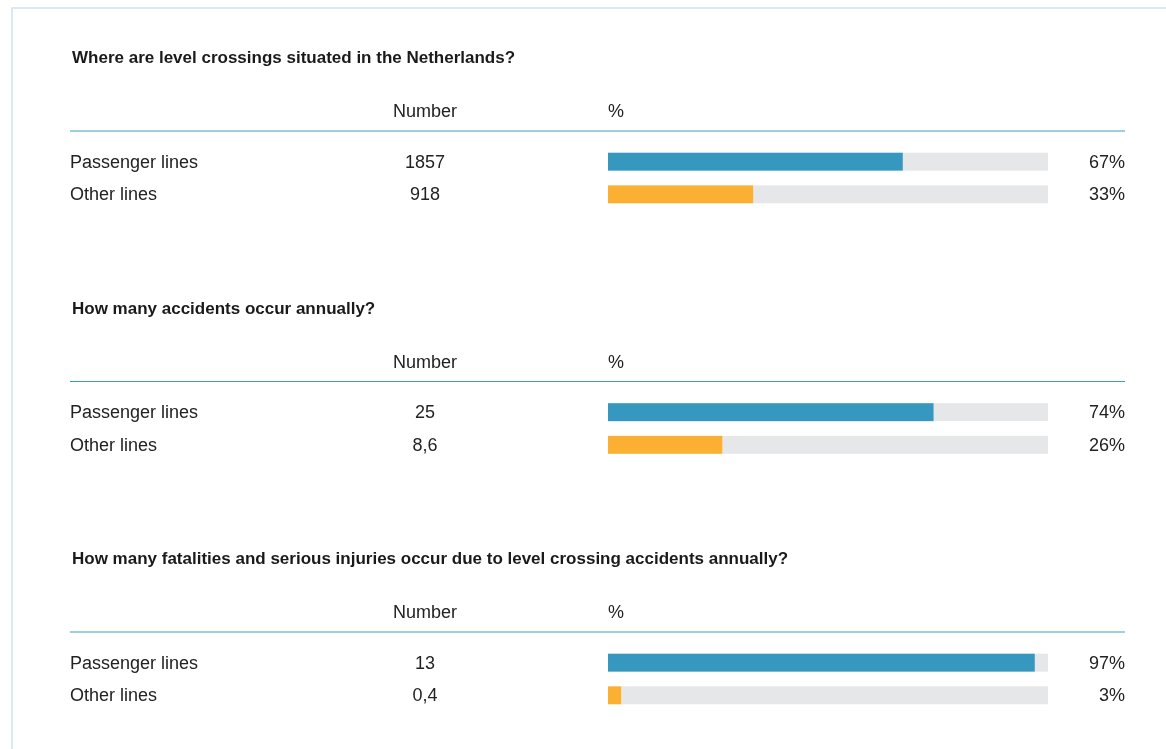  What do you see at coordinates (425, 662) in the screenshot?
I see `text: 13` at bounding box center [425, 662].